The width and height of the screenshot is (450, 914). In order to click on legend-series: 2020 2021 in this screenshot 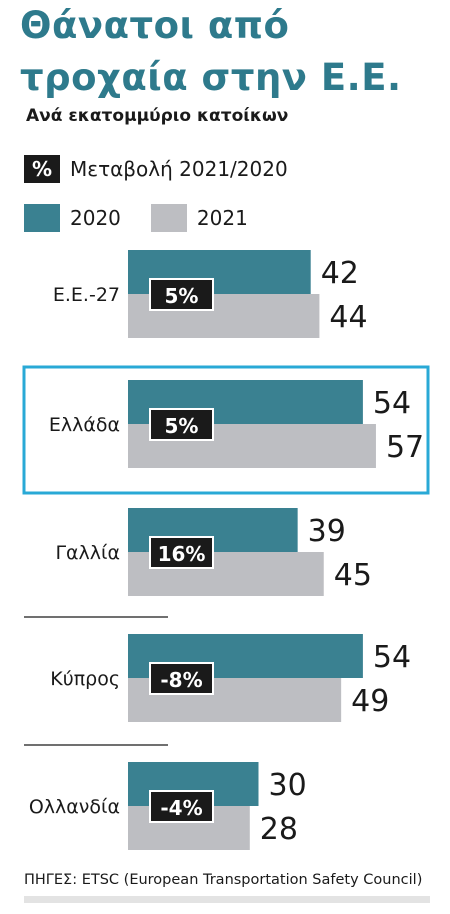, I will do `click(136, 218)`.